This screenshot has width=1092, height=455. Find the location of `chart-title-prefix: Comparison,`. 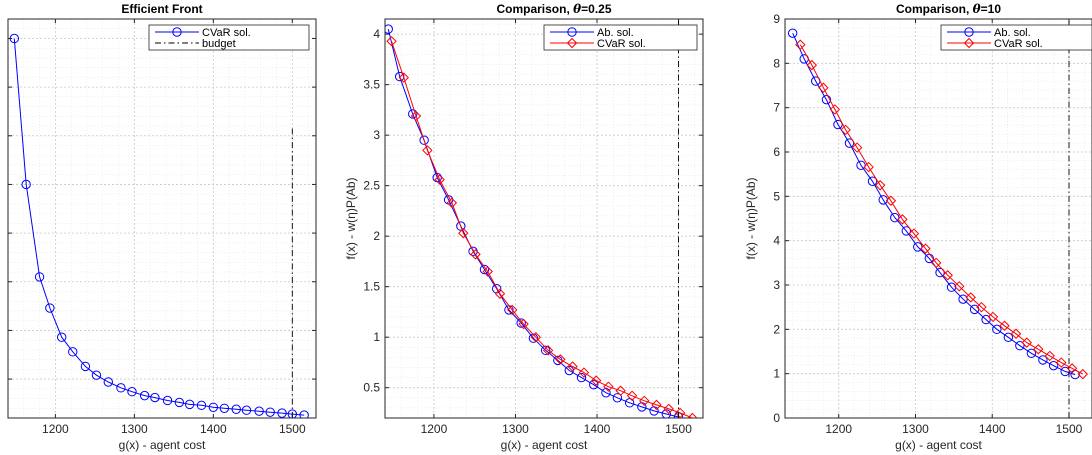

chart-title-prefix: Comparison, is located at coordinates (534, 9).